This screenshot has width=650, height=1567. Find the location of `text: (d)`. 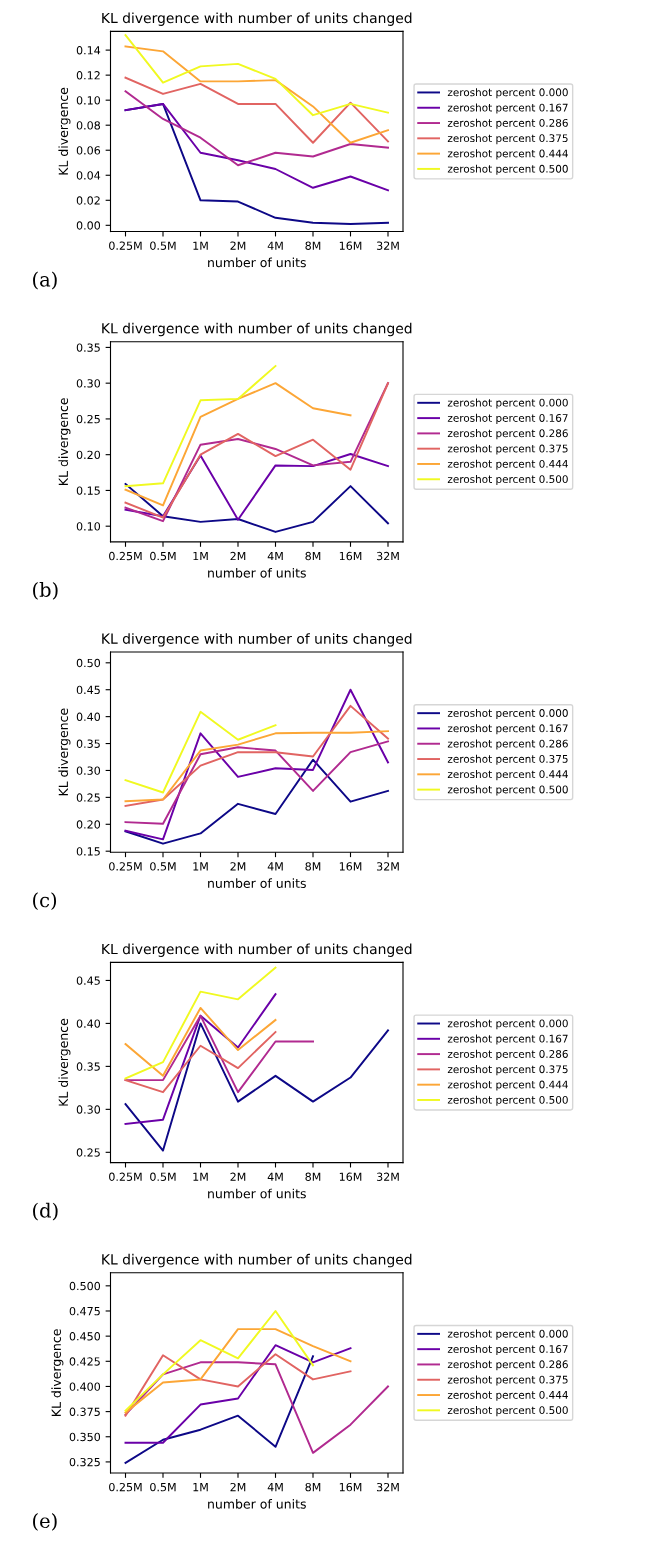

text: (d) is located at coordinates (45, 1211).